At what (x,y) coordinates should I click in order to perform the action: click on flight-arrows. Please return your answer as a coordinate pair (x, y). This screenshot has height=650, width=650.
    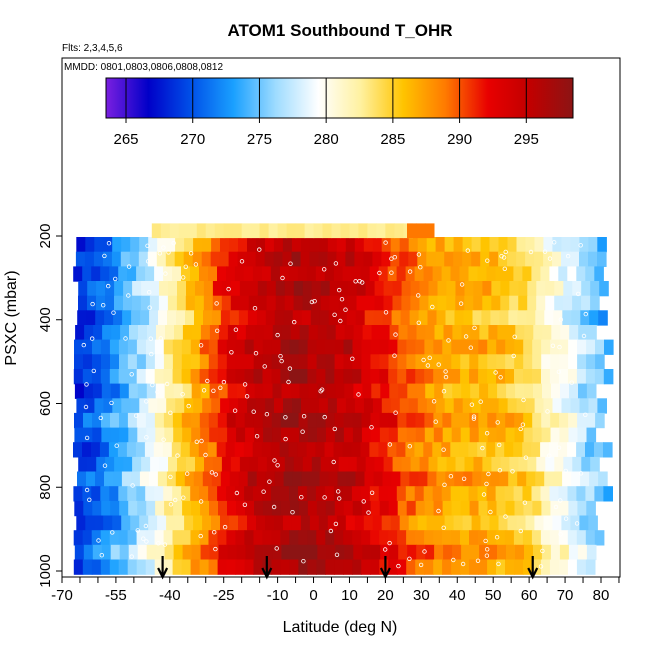
    Looking at the image, I should click on (348, 568).